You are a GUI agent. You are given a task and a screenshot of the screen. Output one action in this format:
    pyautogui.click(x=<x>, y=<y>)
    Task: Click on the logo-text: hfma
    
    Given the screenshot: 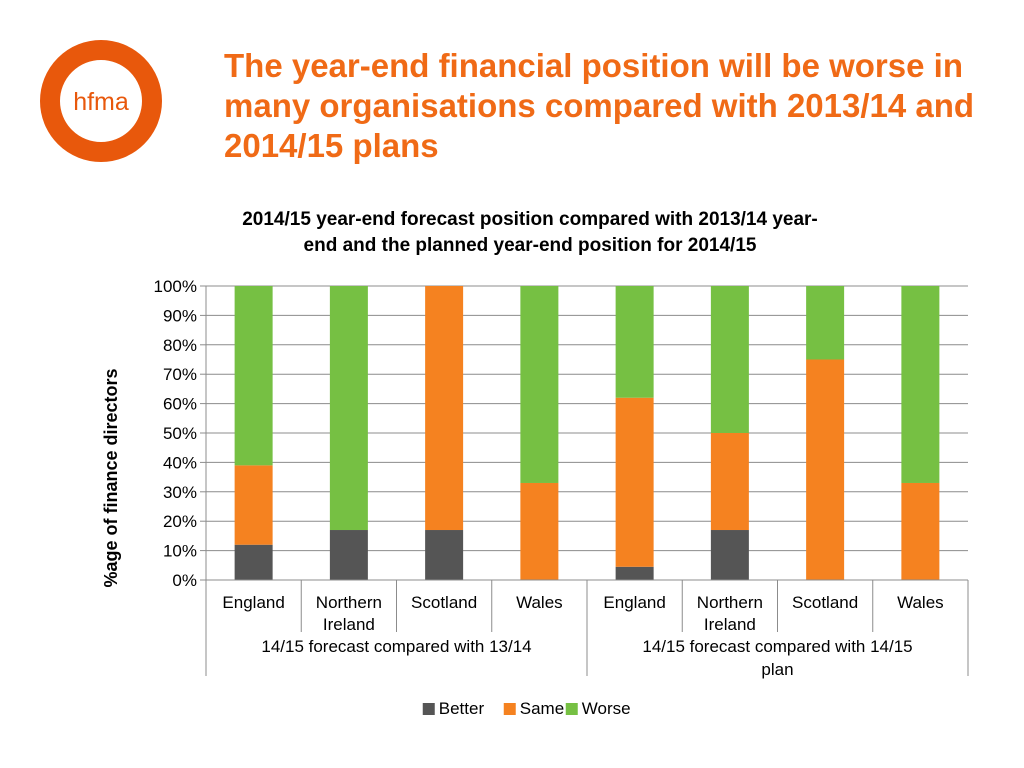 What is the action you would take?
    pyautogui.click(x=101, y=102)
    